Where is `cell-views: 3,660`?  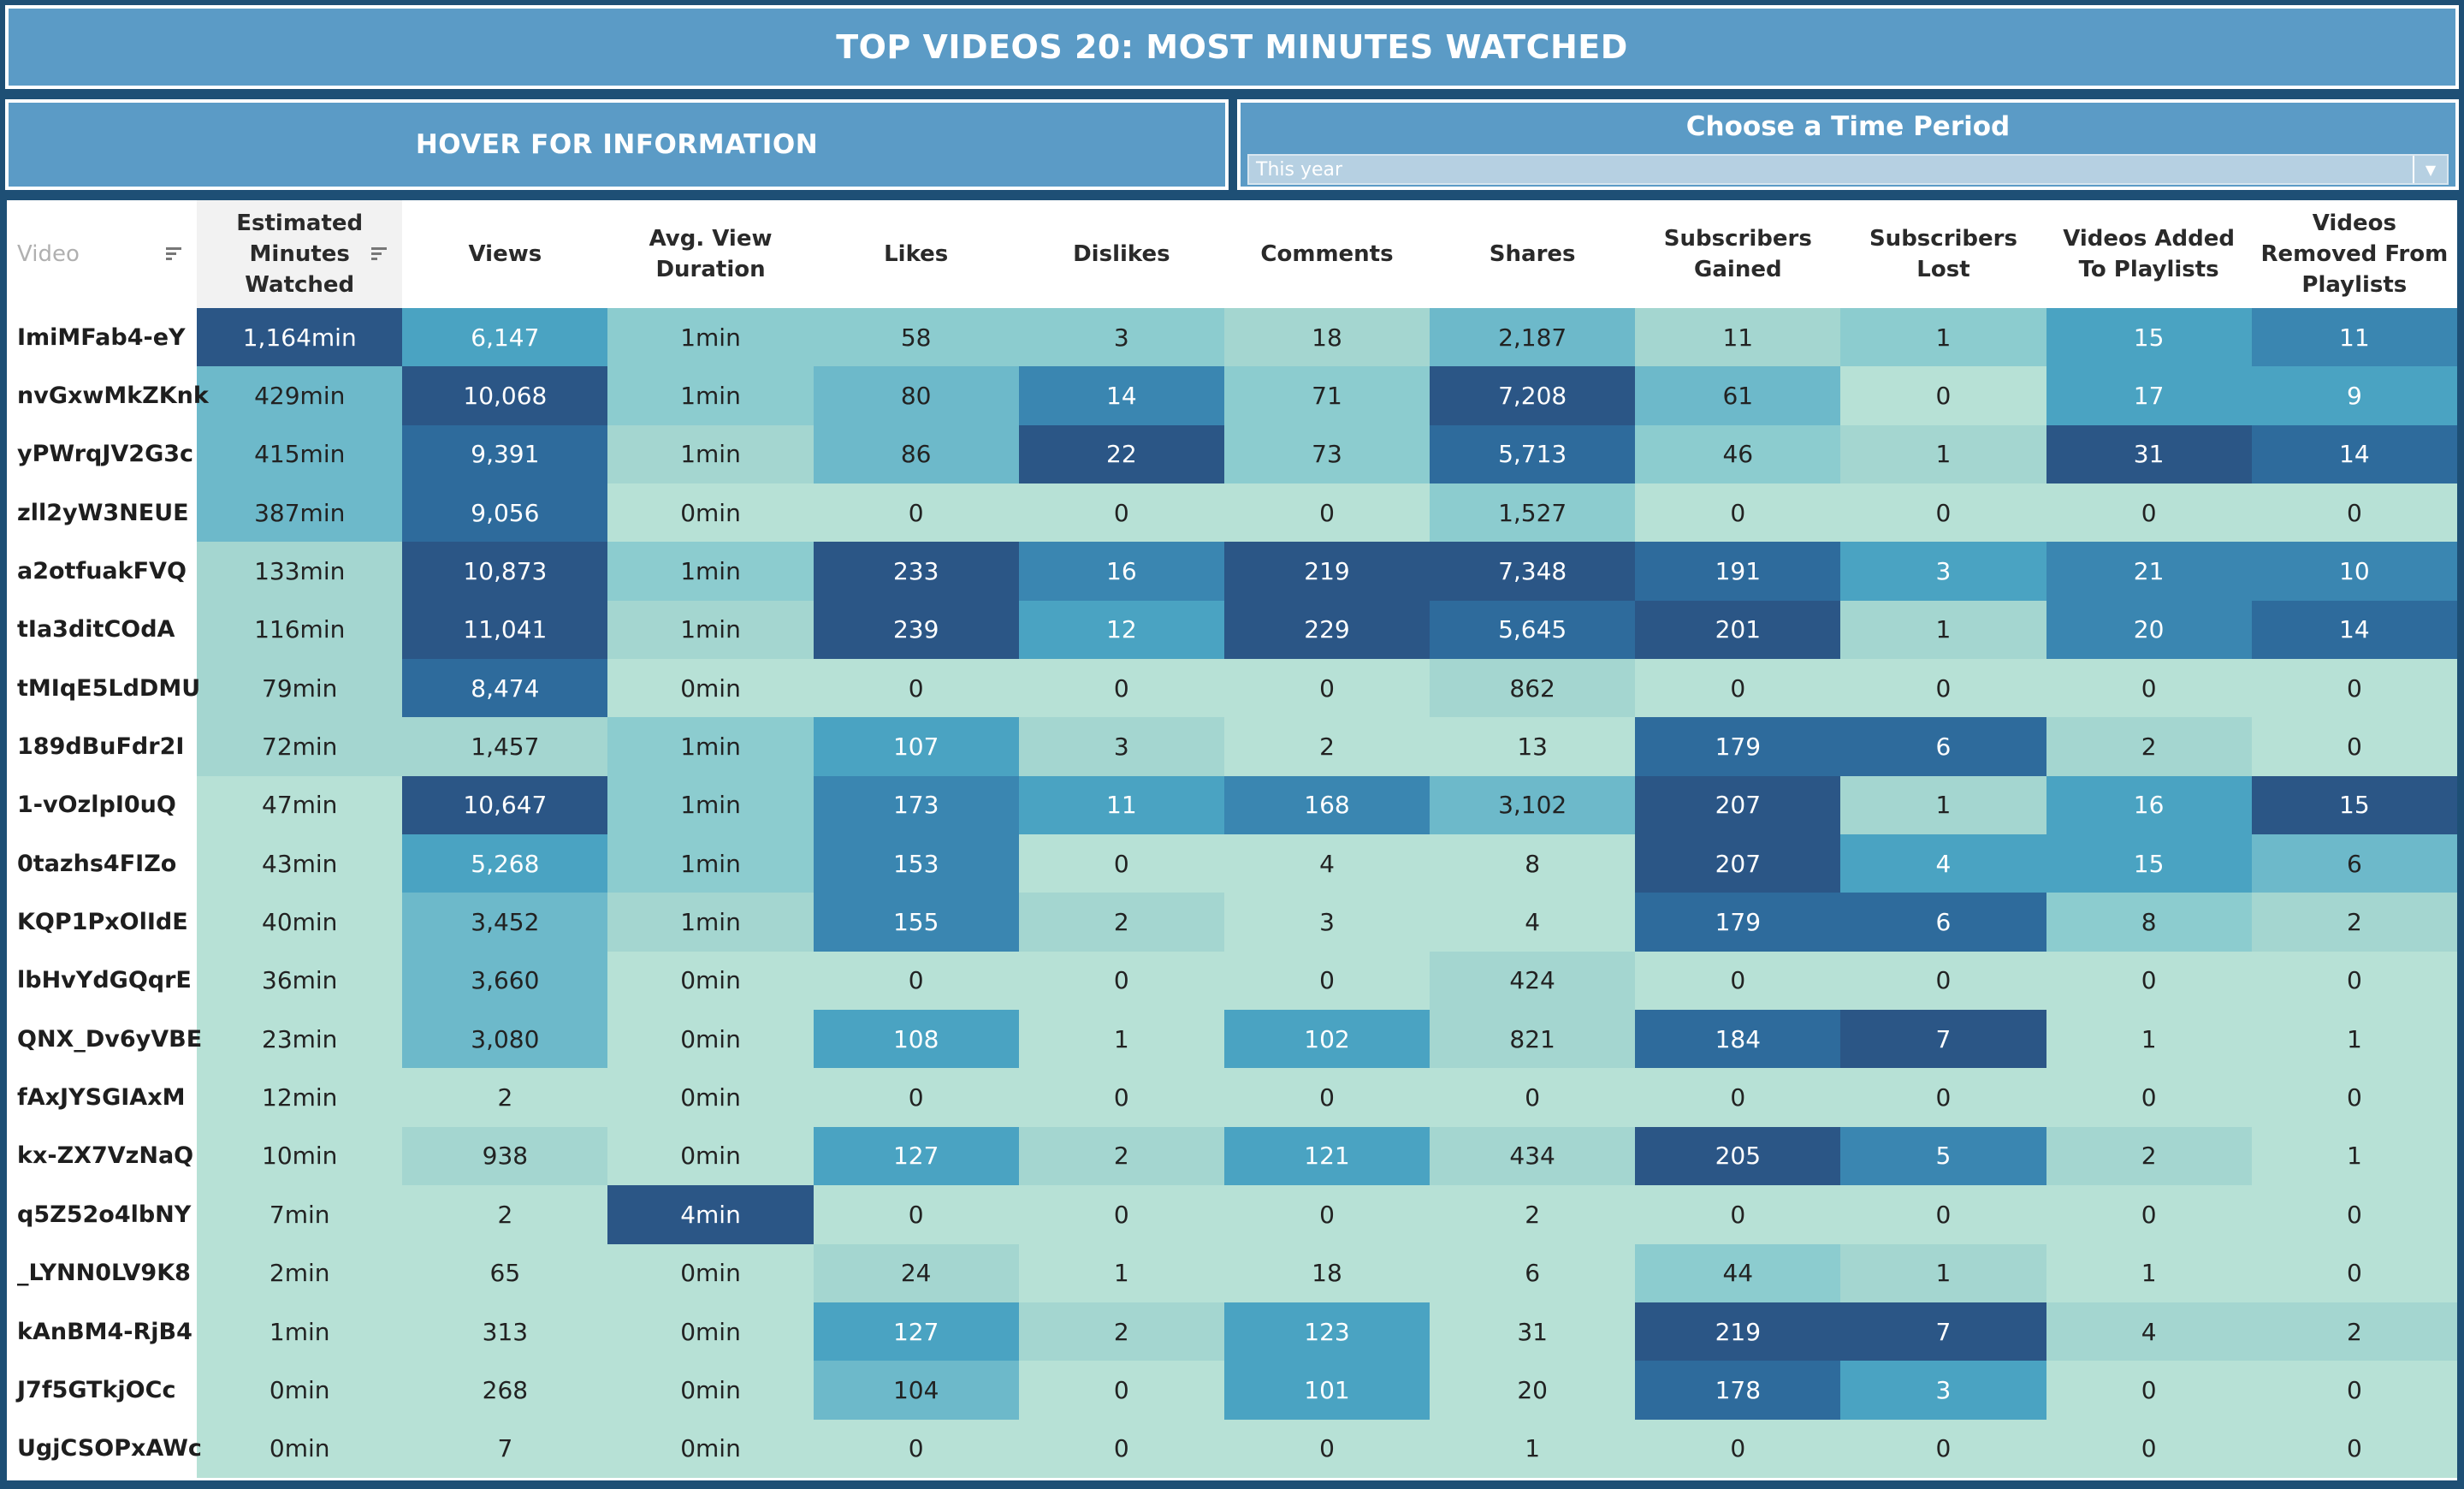 cell-views: 3,660 is located at coordinates (505, 981).